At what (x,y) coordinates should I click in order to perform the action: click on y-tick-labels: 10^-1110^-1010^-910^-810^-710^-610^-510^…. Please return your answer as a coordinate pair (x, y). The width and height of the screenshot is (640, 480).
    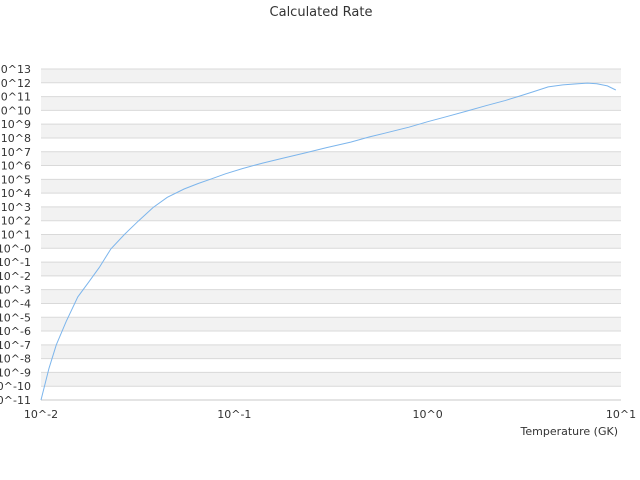
    Looking at the image, I should click on (15, 235).